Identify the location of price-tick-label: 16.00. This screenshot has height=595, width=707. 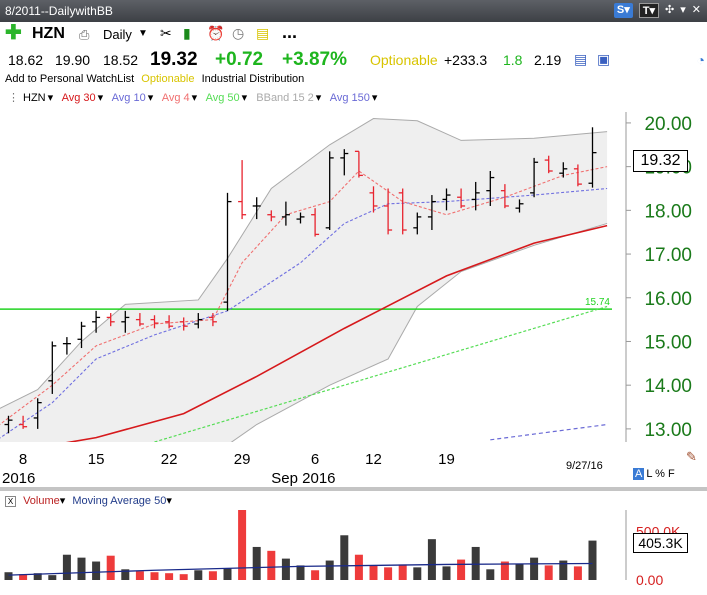
(668, 299).